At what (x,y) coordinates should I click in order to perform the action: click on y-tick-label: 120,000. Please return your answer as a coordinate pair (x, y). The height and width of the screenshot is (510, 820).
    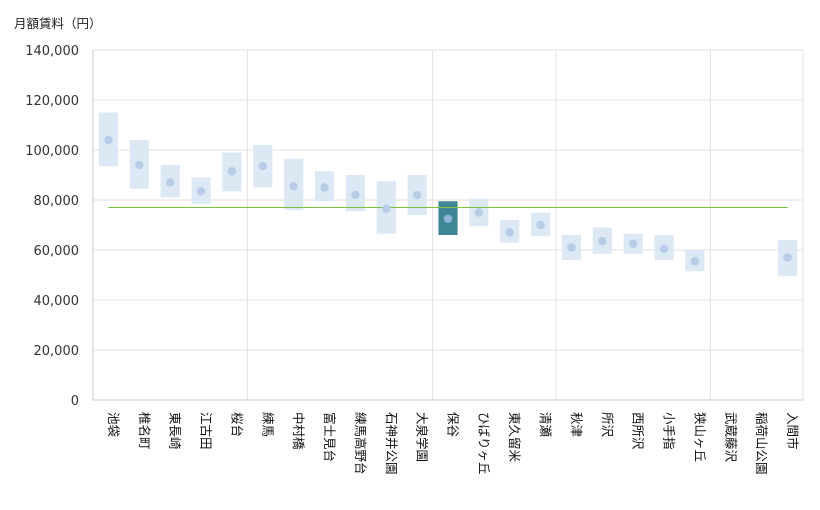
    Looking at the image, I should click on (52, 101).